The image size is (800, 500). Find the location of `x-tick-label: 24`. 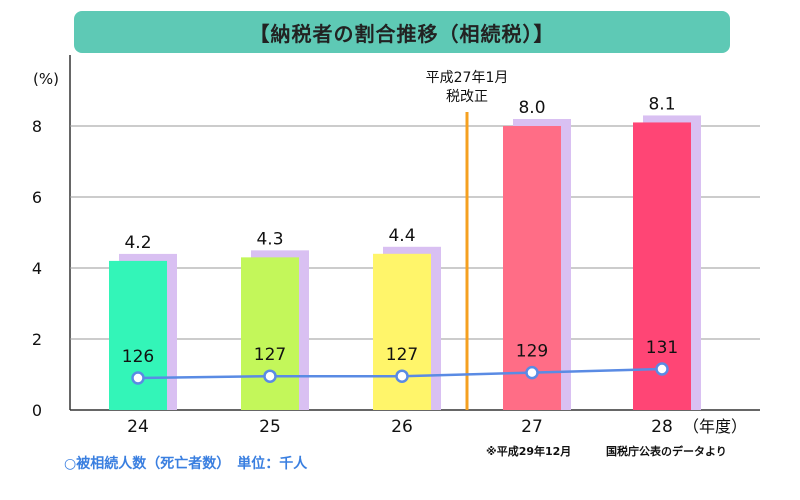

x-tick-label: 24 is located at coordinates (138, 427).